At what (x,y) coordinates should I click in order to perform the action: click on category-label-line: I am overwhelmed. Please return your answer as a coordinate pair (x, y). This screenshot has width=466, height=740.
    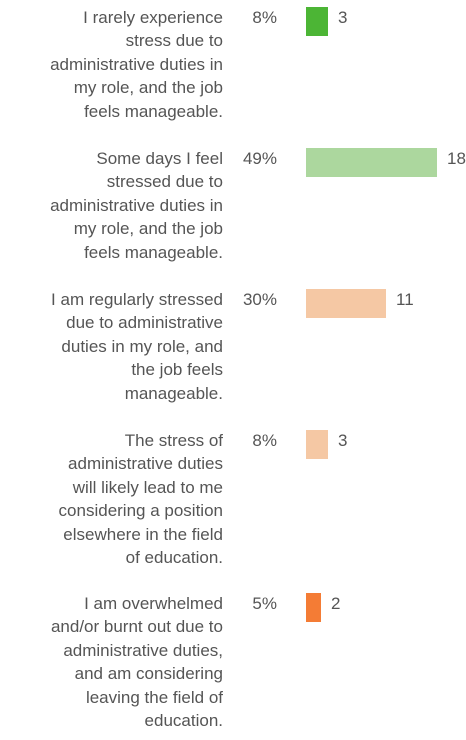
    Looking at the image, I should click on (153, 603).